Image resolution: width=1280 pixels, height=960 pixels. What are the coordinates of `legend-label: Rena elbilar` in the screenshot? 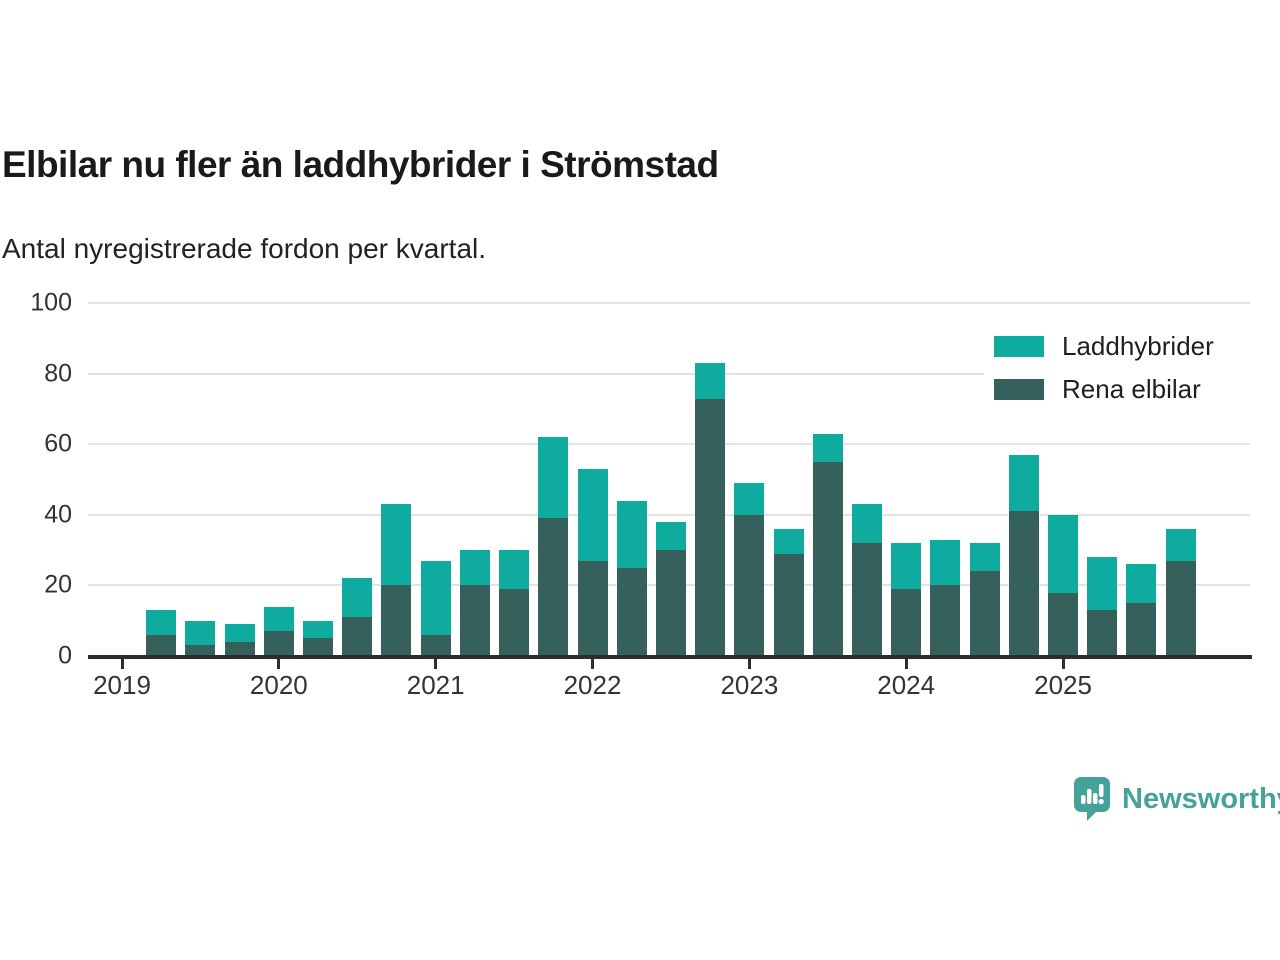 It's located at (1131, 389).